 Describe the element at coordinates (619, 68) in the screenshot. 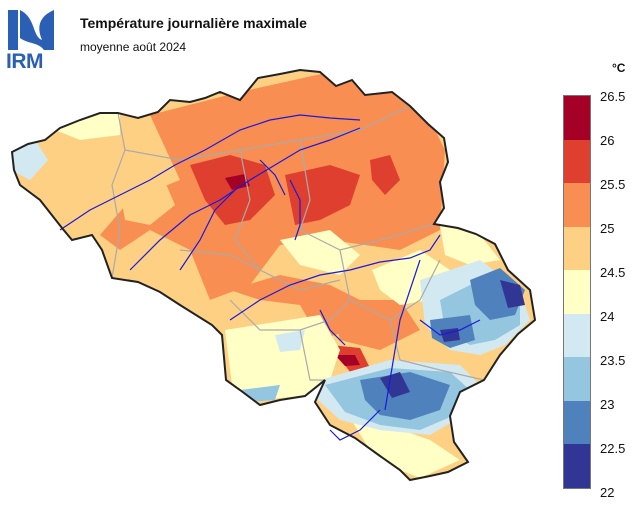

I see `legend-unit: °C` at that location.